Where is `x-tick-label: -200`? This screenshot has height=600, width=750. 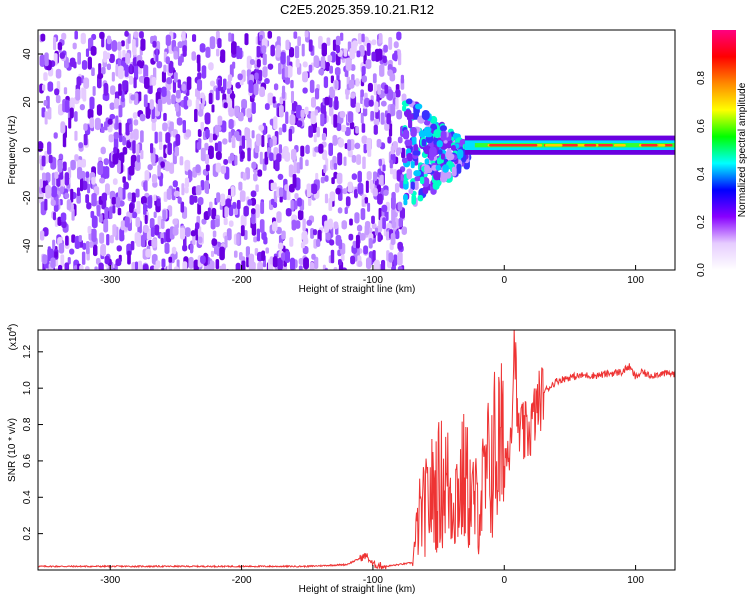
x-tick-label: -200 is located at coordinates (242, 580).